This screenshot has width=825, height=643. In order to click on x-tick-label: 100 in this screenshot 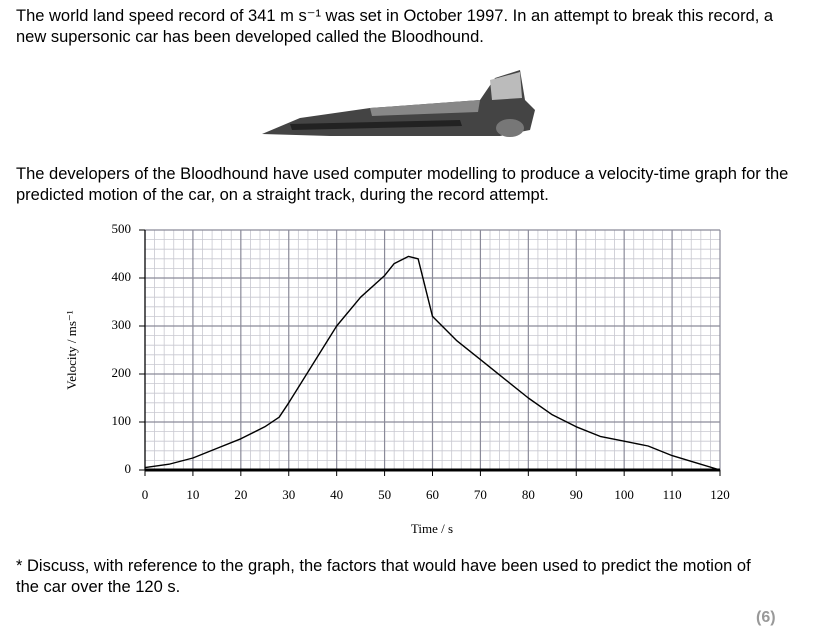, I will do `click(624, 494)`.